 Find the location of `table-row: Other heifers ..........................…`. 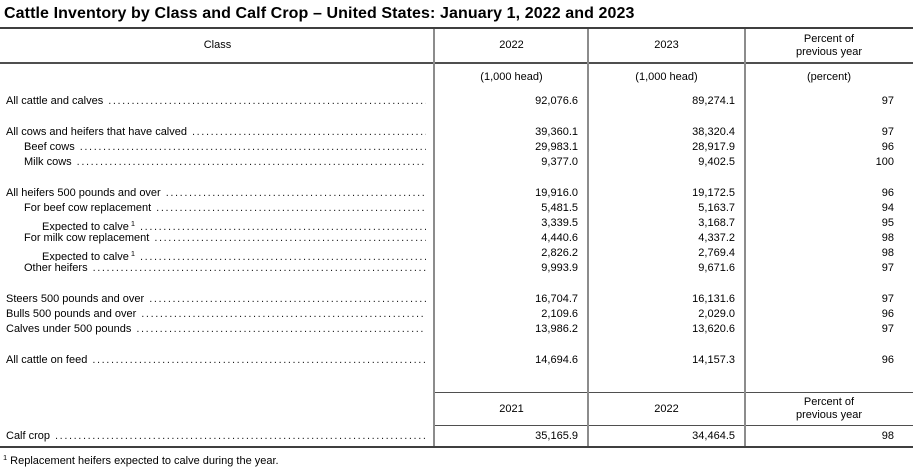

table-row: Other heifers ..........................… is located at coordinates (456, 268).